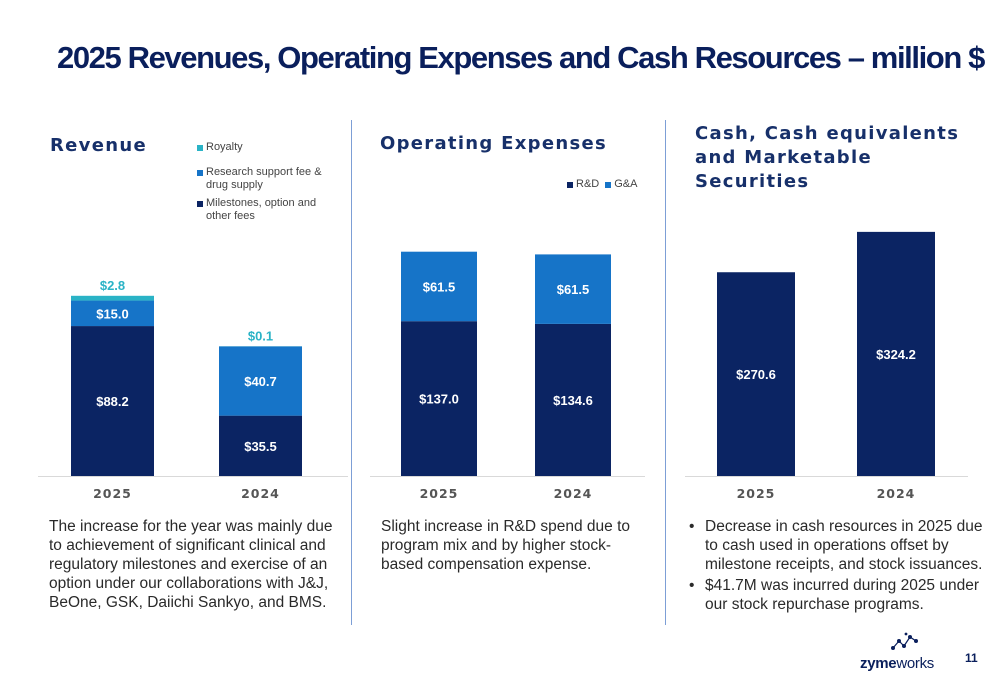  I want to click on bar-value-label: $324.2, so click(896, 354).